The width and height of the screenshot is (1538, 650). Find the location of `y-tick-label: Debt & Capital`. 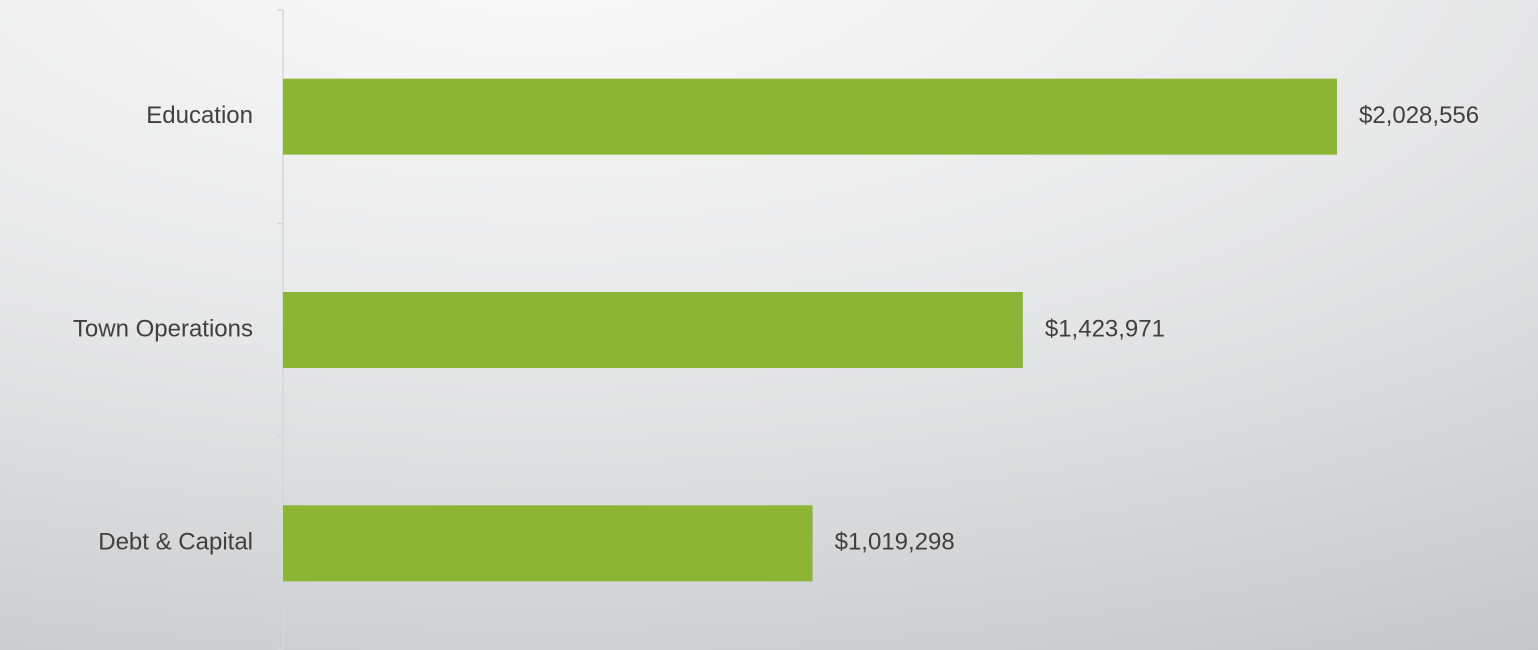

y-tick-label: Debt & Capital is located at coordinates (175, 542).